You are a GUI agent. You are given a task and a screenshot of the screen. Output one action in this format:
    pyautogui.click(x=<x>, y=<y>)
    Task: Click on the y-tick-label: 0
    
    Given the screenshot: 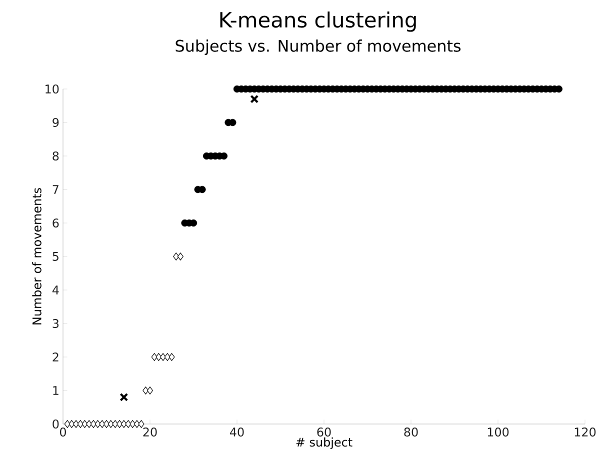 What is the action you would take?
    pyautogui.click(x=55, y=424)
    